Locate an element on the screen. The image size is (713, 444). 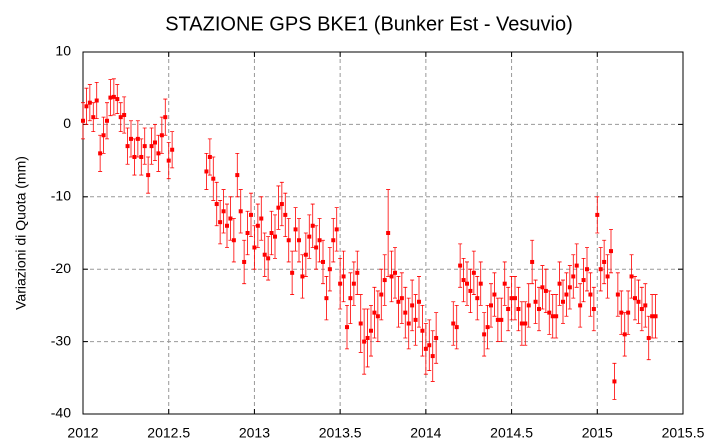
x-tick-label: 2013 is located at coordinates (254, 433).